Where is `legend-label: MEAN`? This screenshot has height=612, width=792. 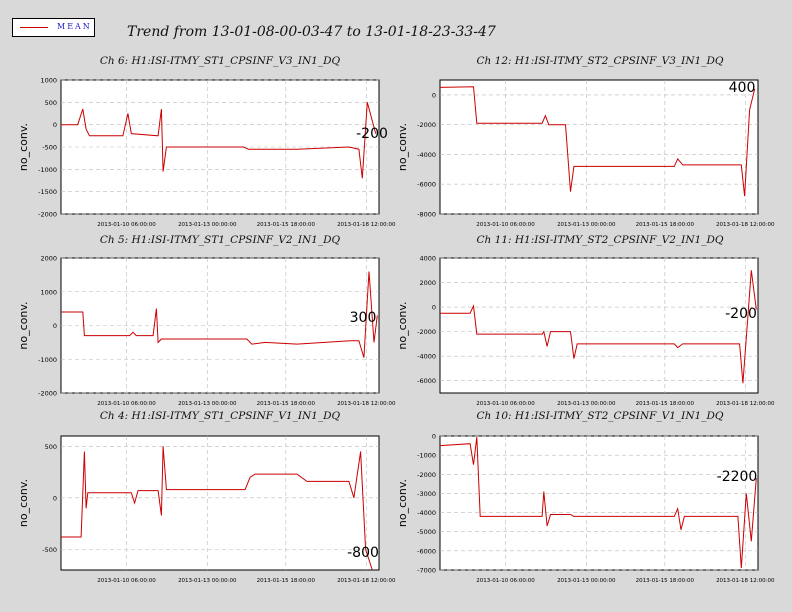 legend-label: MEAN is located at coordinates (74, 26).